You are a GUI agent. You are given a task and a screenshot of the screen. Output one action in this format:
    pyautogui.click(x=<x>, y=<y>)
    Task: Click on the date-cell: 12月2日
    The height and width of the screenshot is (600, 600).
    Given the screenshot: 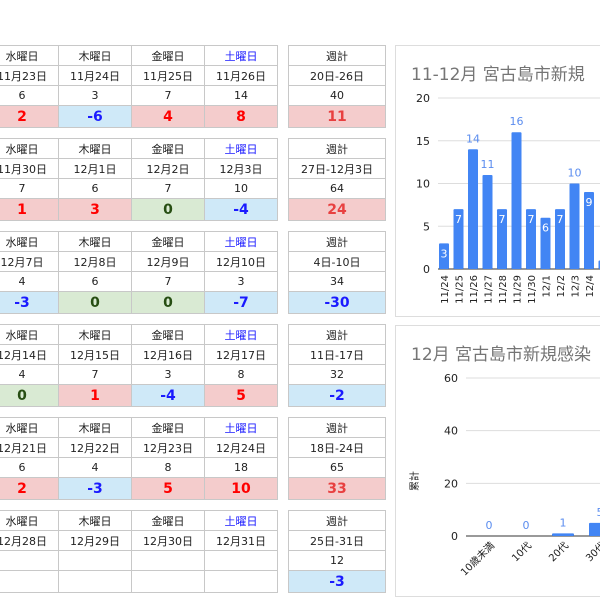 What is the action you would take?
    pyautogui.click(x=168, y=168)
    